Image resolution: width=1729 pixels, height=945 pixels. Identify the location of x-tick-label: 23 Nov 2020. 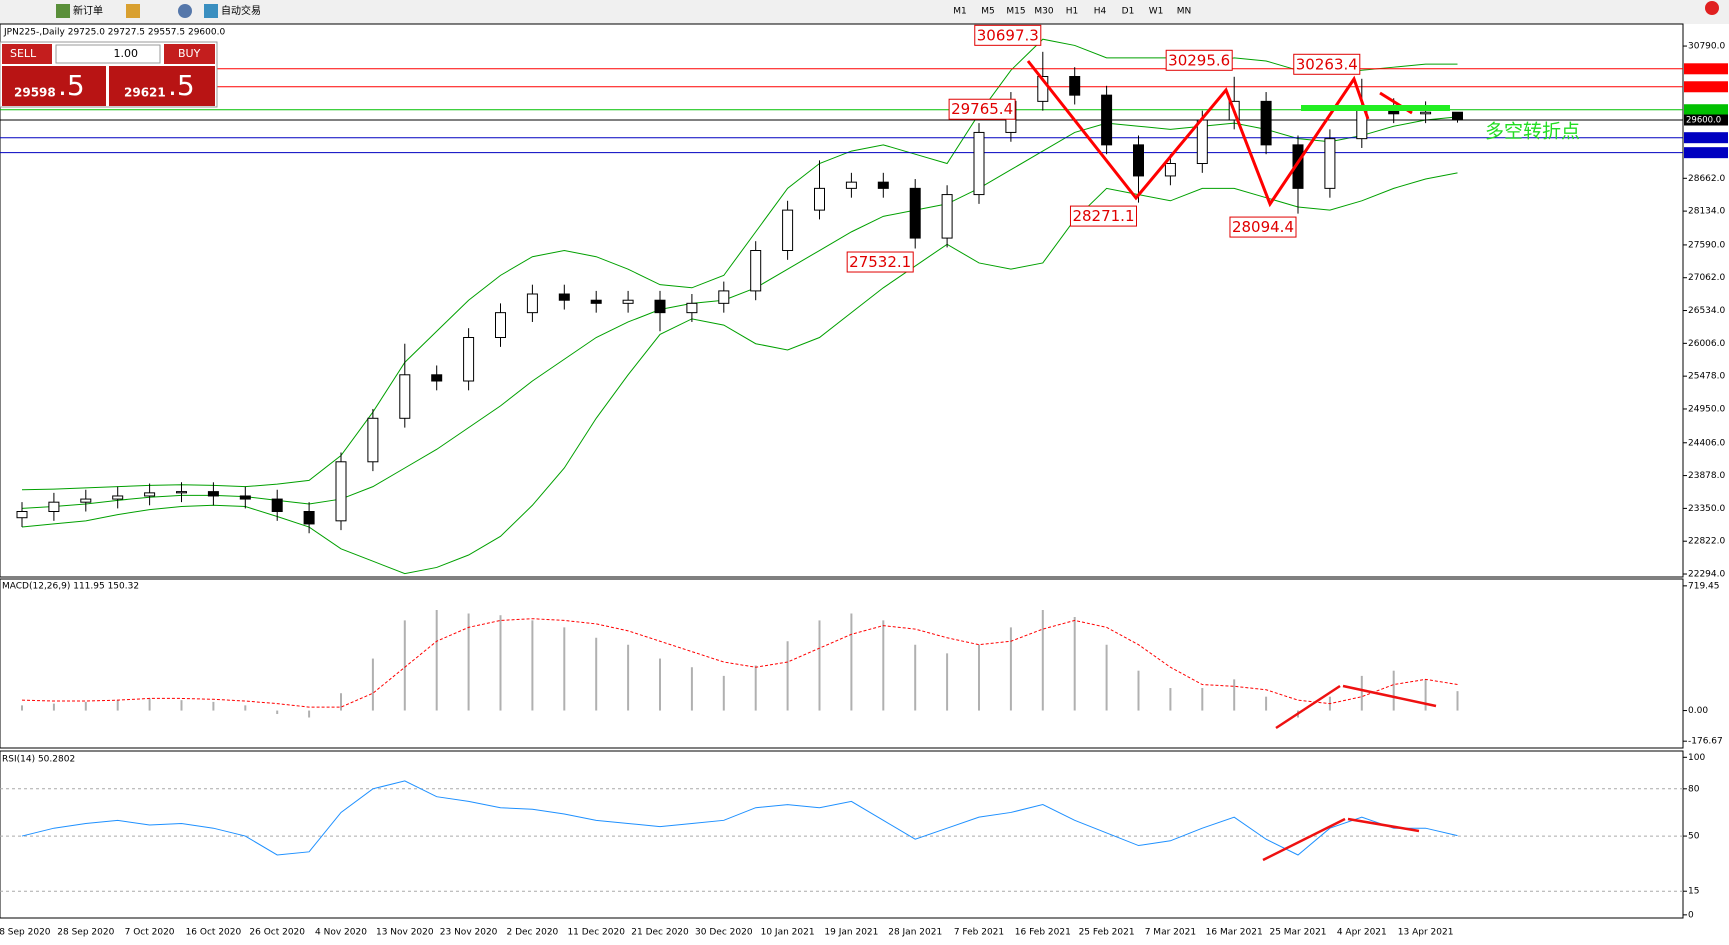
(469, 933).